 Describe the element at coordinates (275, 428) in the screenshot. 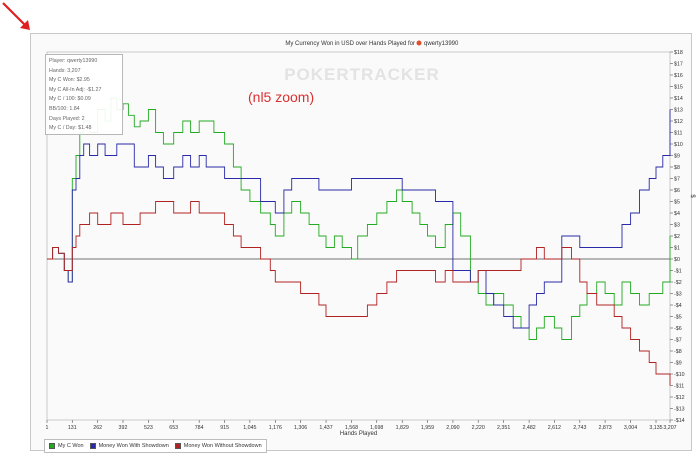

I see `x-tick-label: 1,176` at that location.